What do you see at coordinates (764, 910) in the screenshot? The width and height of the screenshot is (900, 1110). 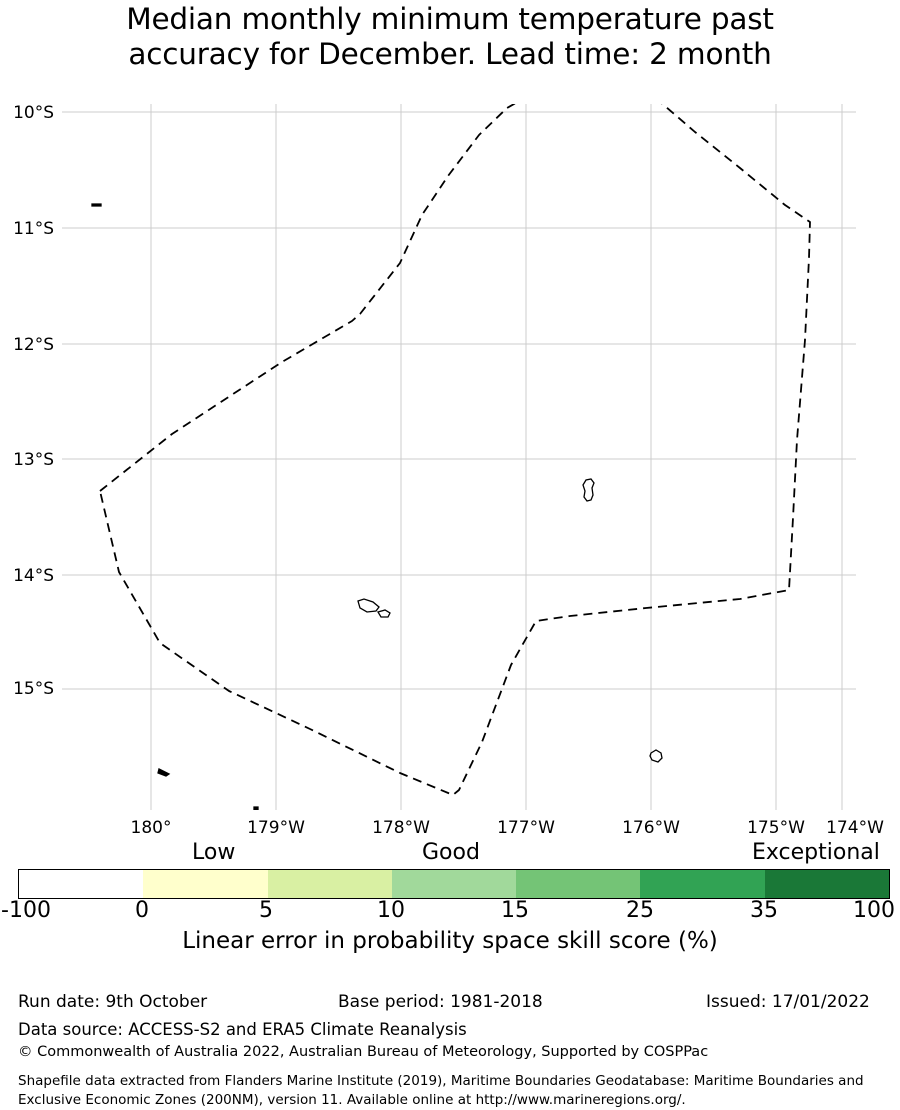 I see `colorbar-tick-label: 35` at bounding box center [764, 910].